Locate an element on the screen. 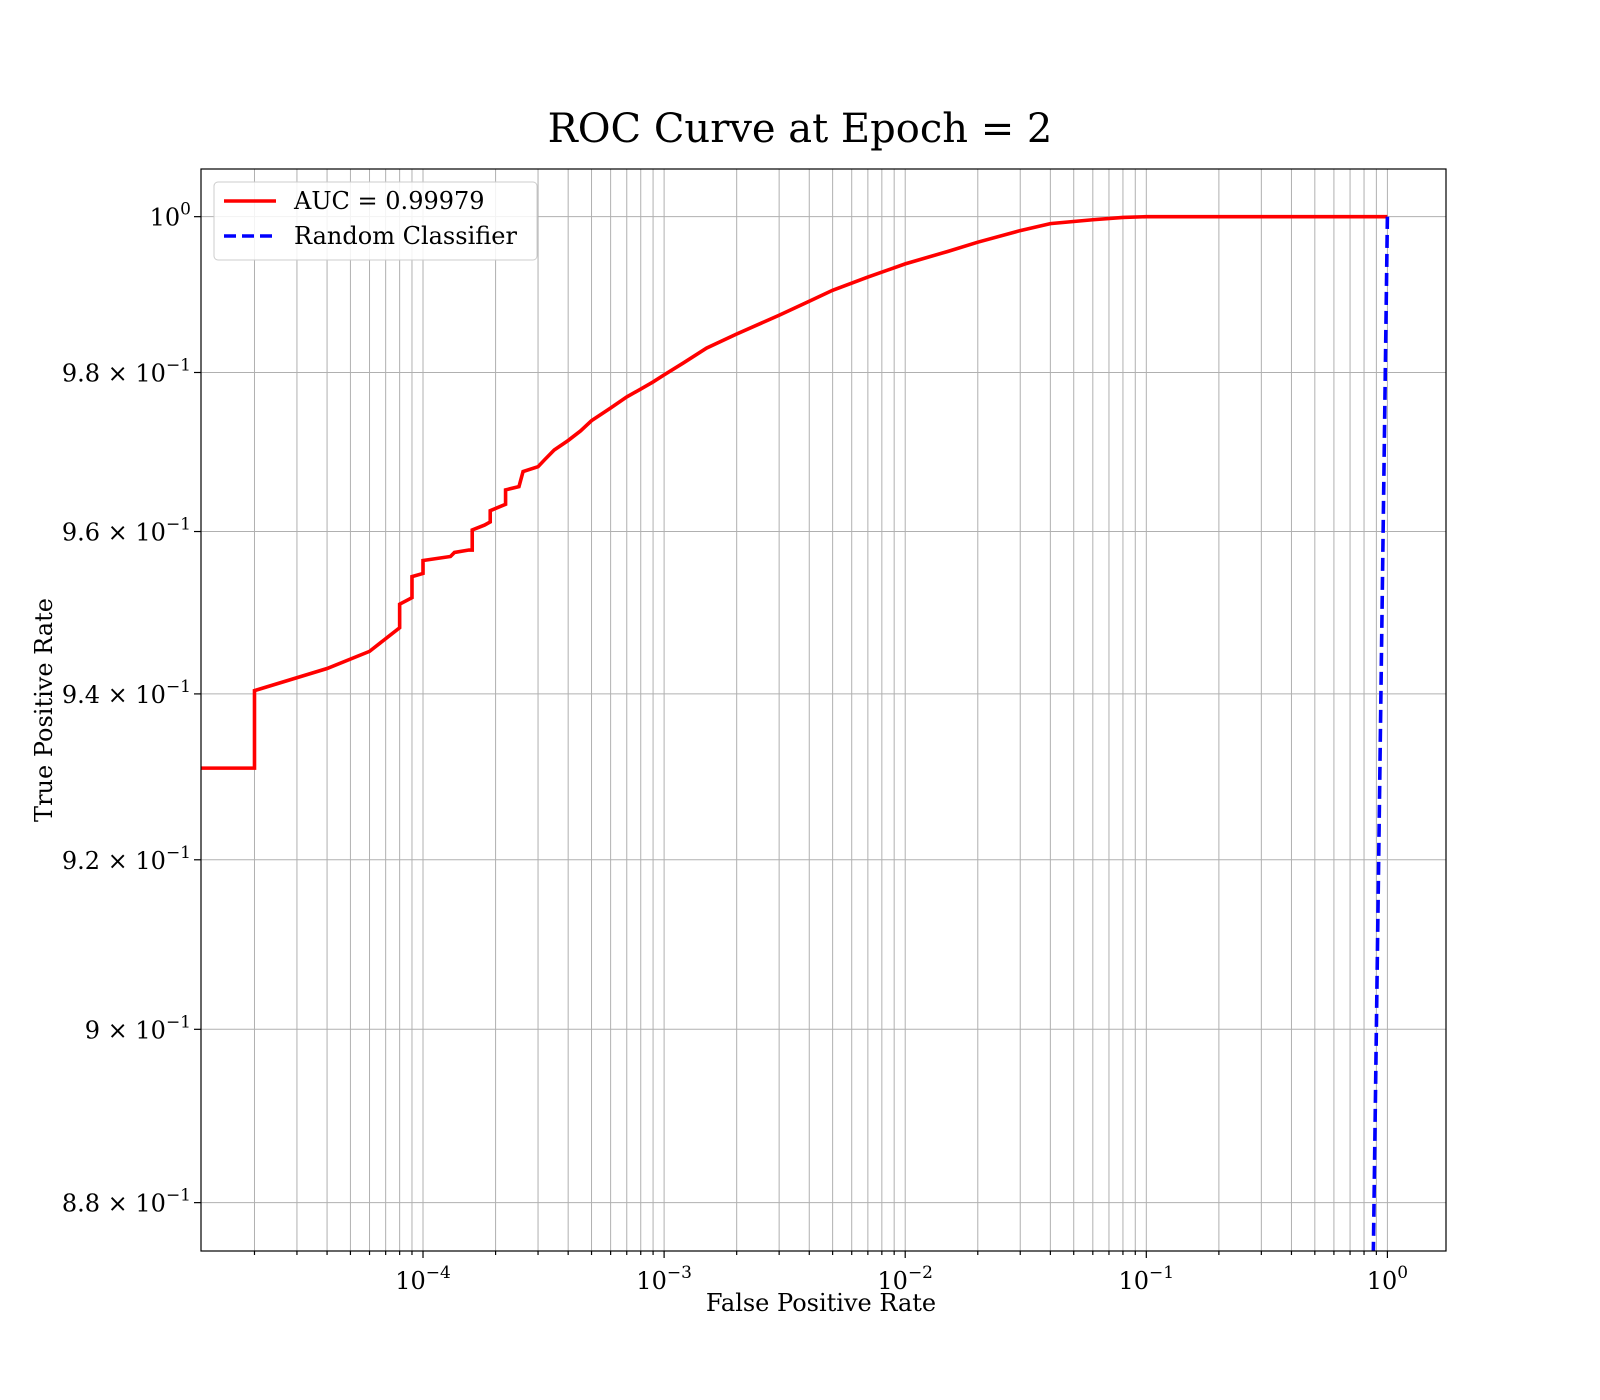  x-axis-label: False Positive Rate is located at coordinates (821, 1303).